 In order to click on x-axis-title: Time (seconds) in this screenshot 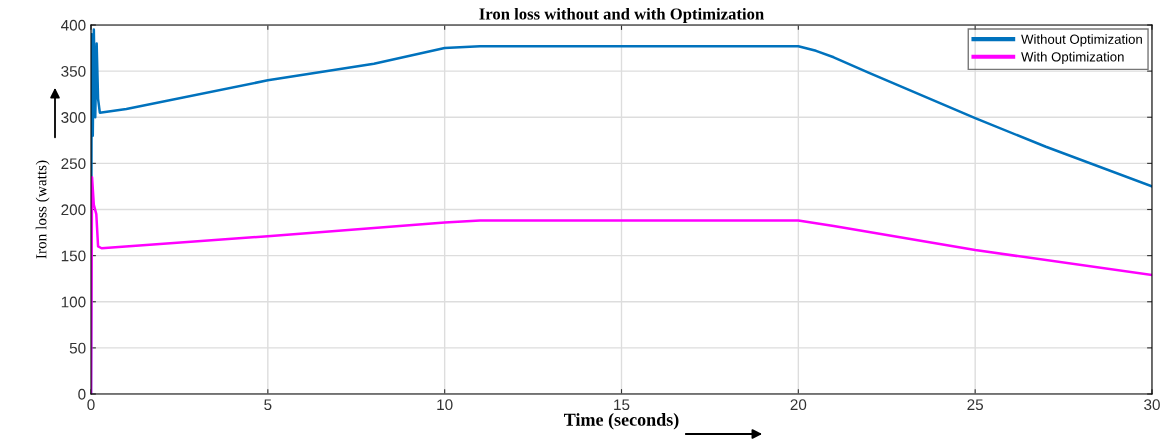, I will do `click(621, 421)`.